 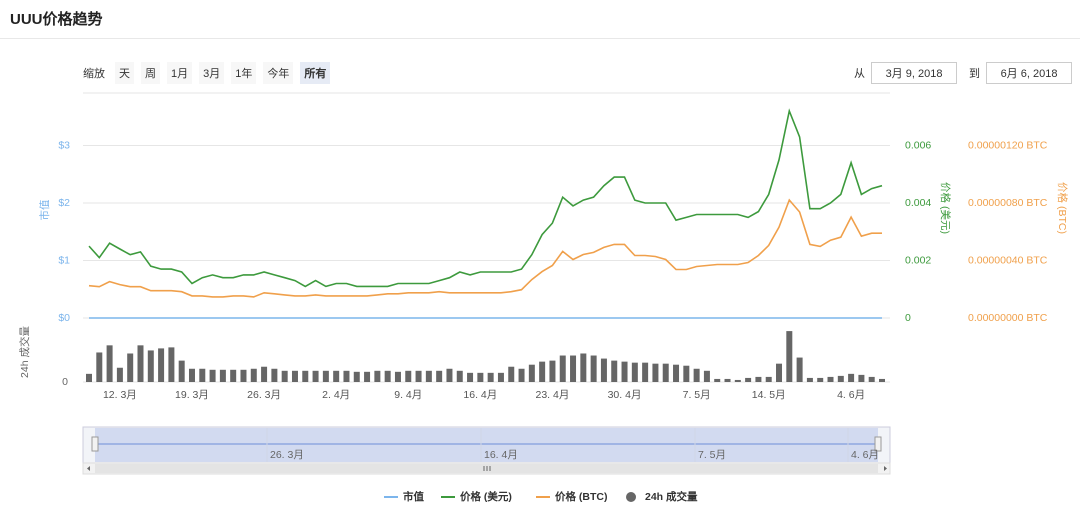 I want to click on y-tick-label: $1, so click(x=64, y=260).